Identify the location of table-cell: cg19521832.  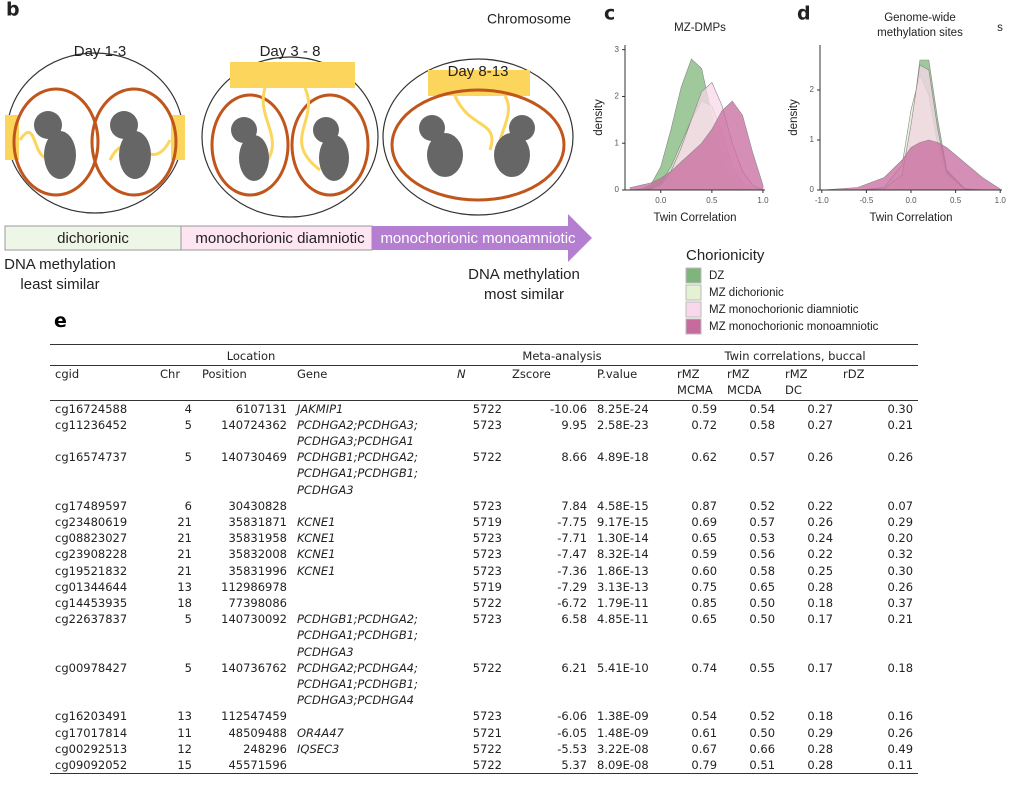
(91, 570).